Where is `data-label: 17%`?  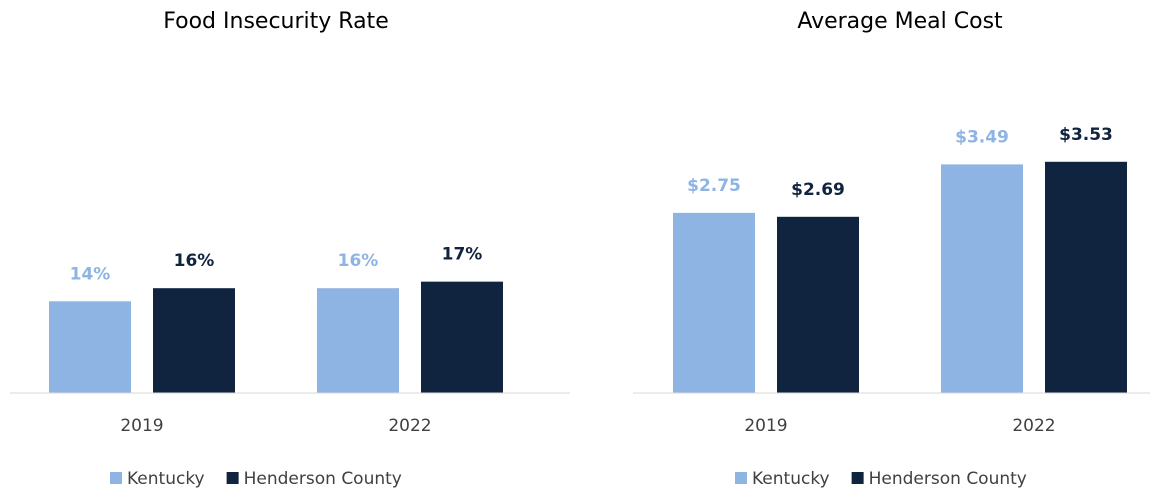
data-label: 17% is located at coordinates (462, 255).